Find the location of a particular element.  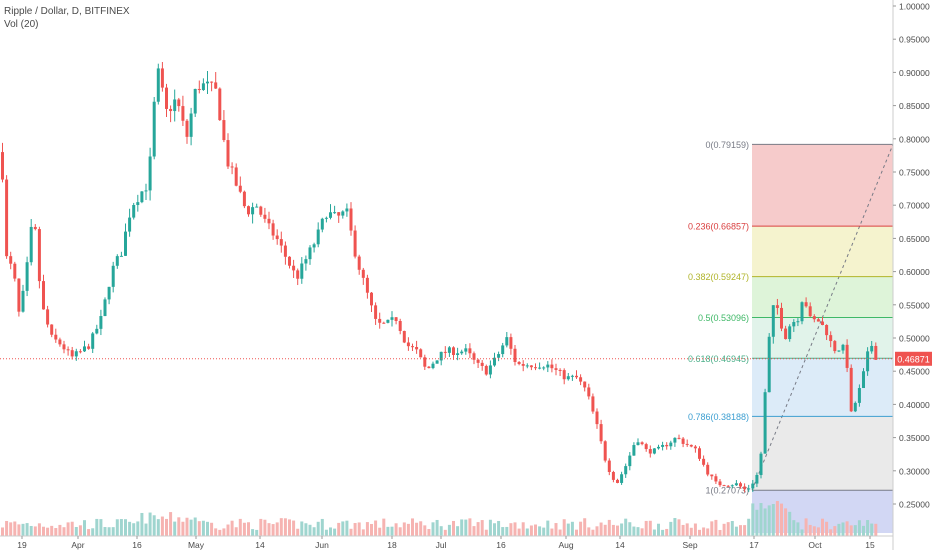

current-price-tag is located at coordinates (913, 358).